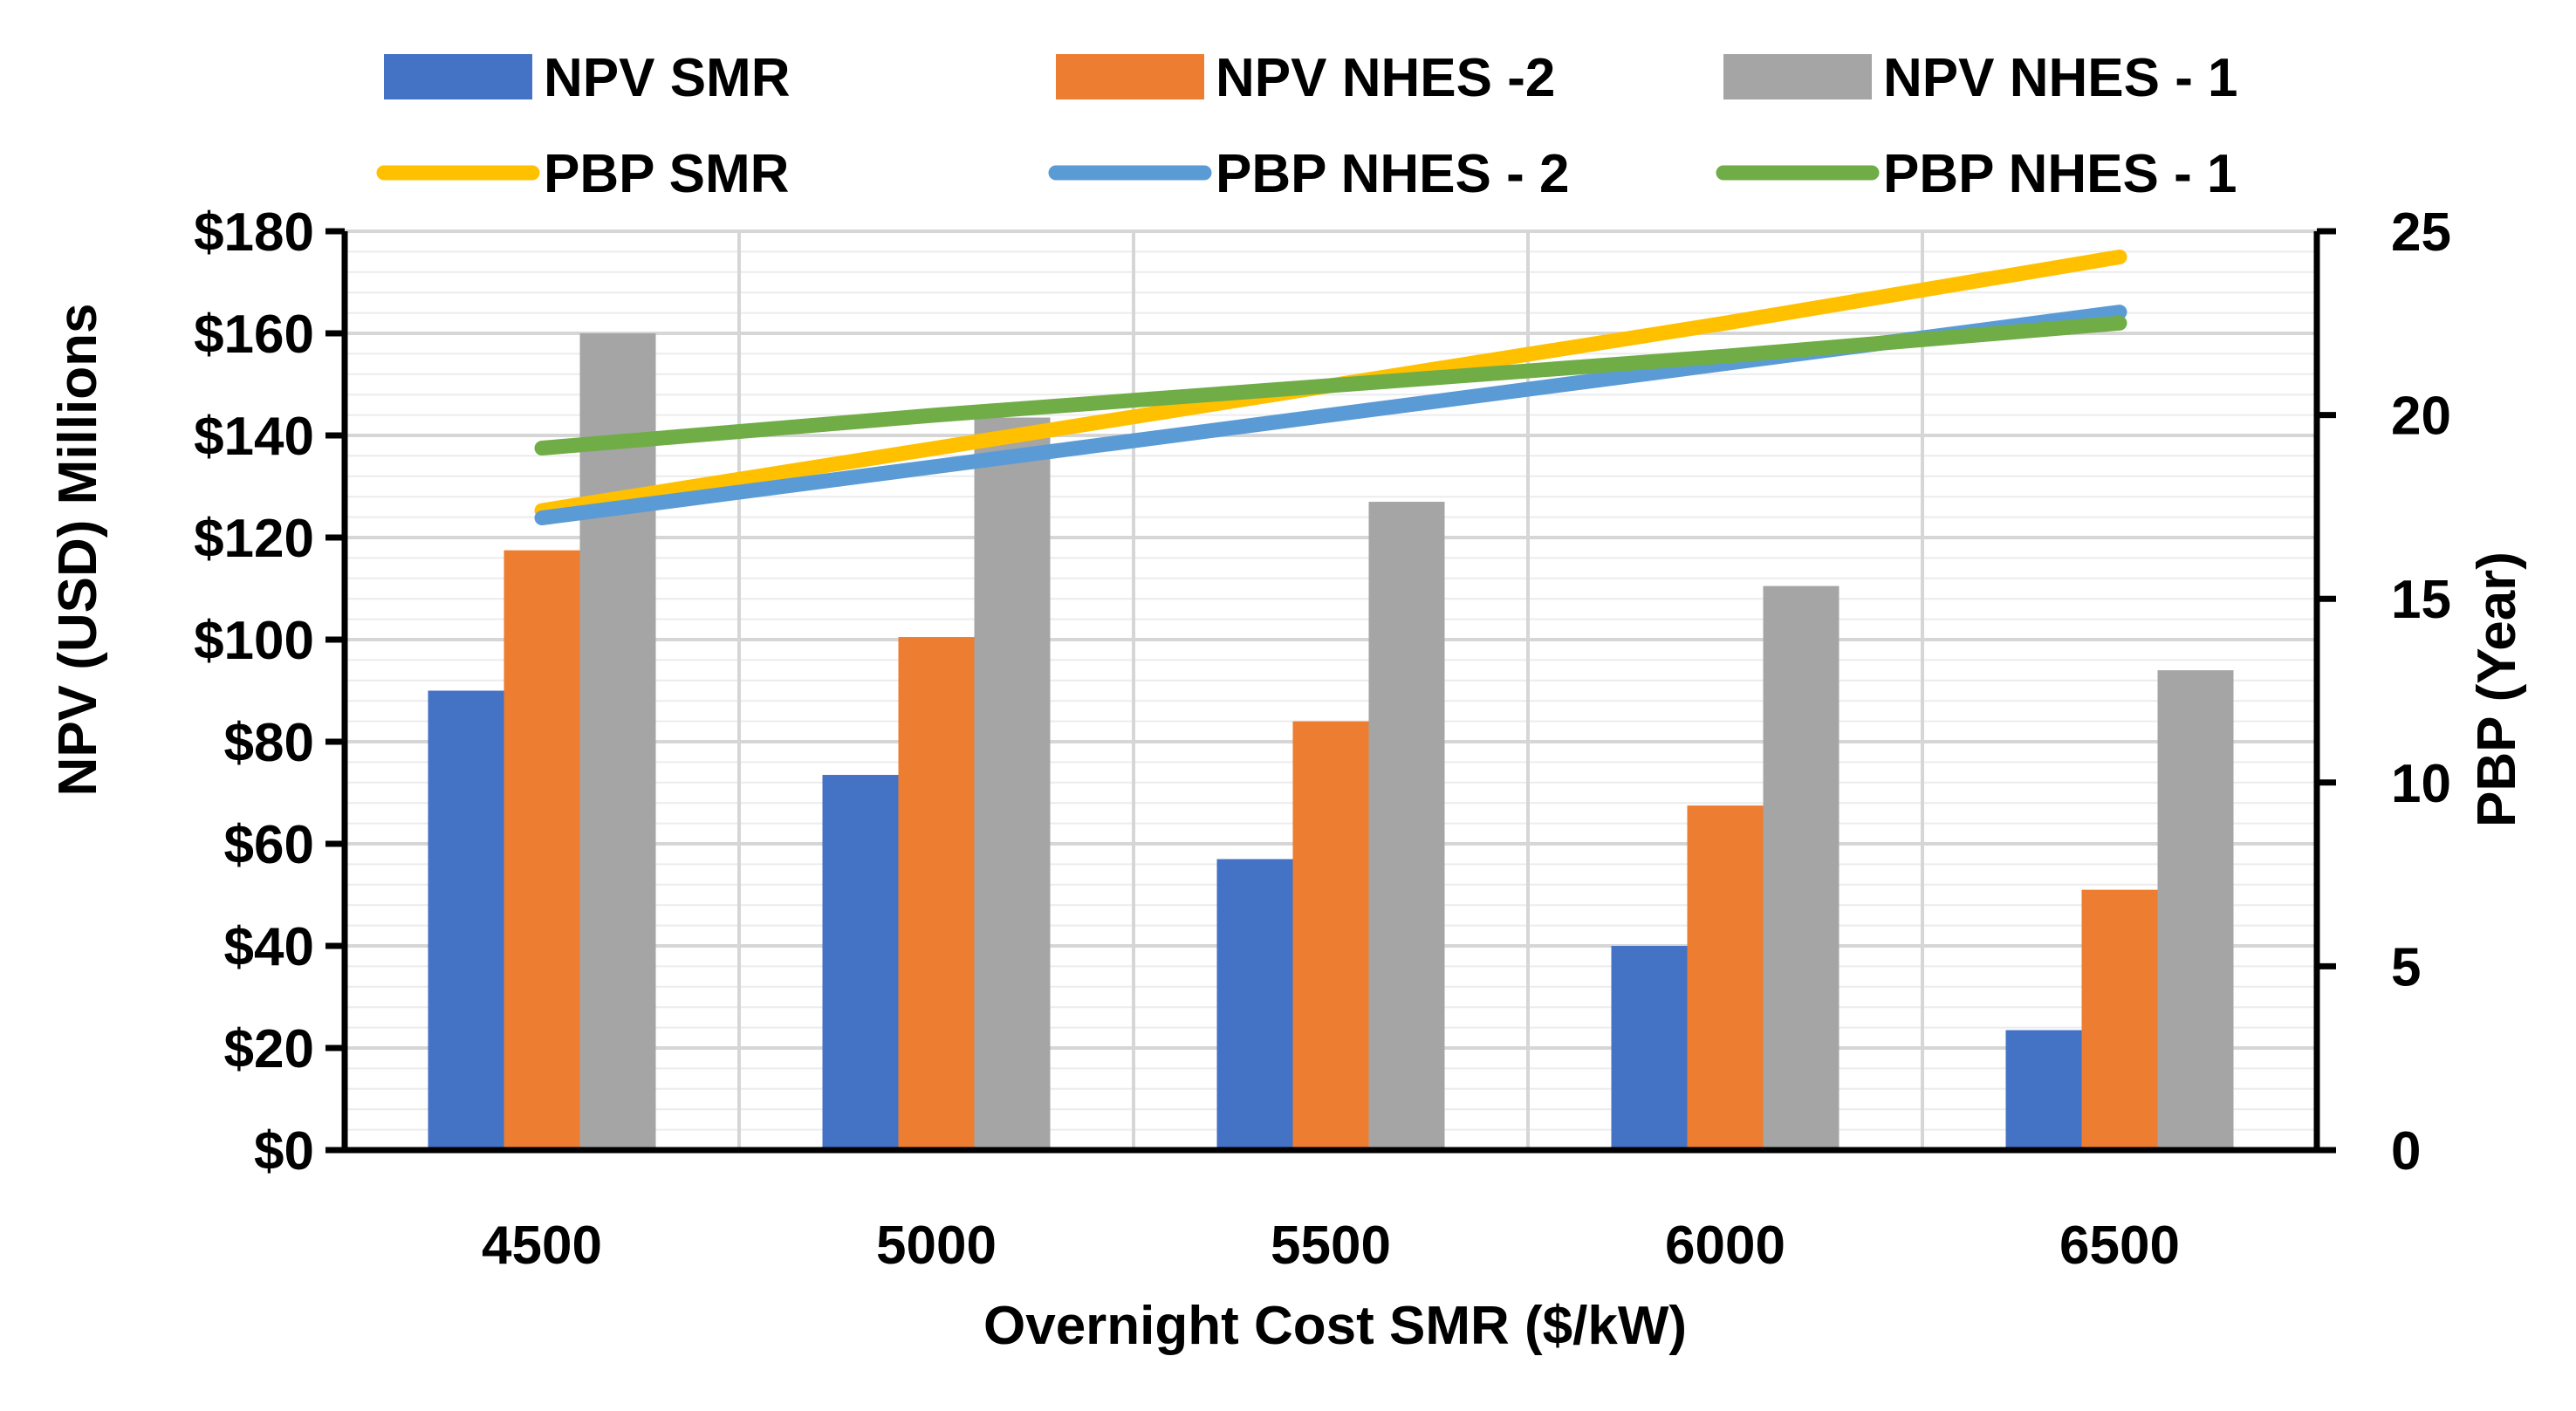 This screenshot has width=2576, height=1411. I want to click on y-tick-label: $120, so click(254, 539).